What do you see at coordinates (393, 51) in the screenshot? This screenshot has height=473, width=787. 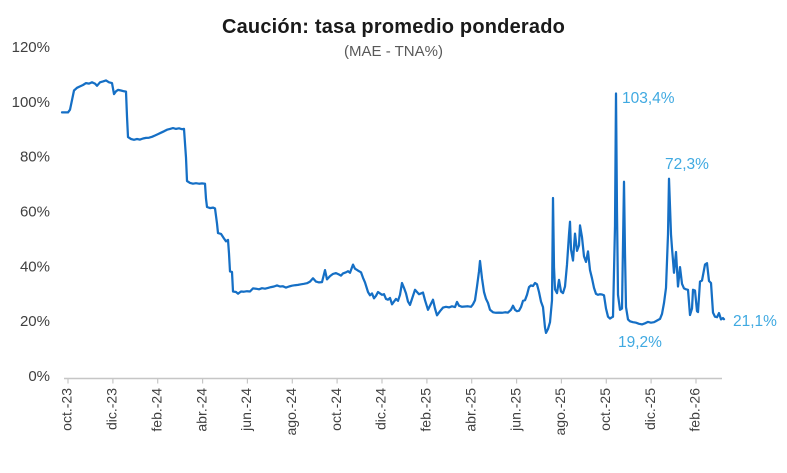 I see `chart-subtitle: (MAE - TNA%)` at bounding box center [393, 51].